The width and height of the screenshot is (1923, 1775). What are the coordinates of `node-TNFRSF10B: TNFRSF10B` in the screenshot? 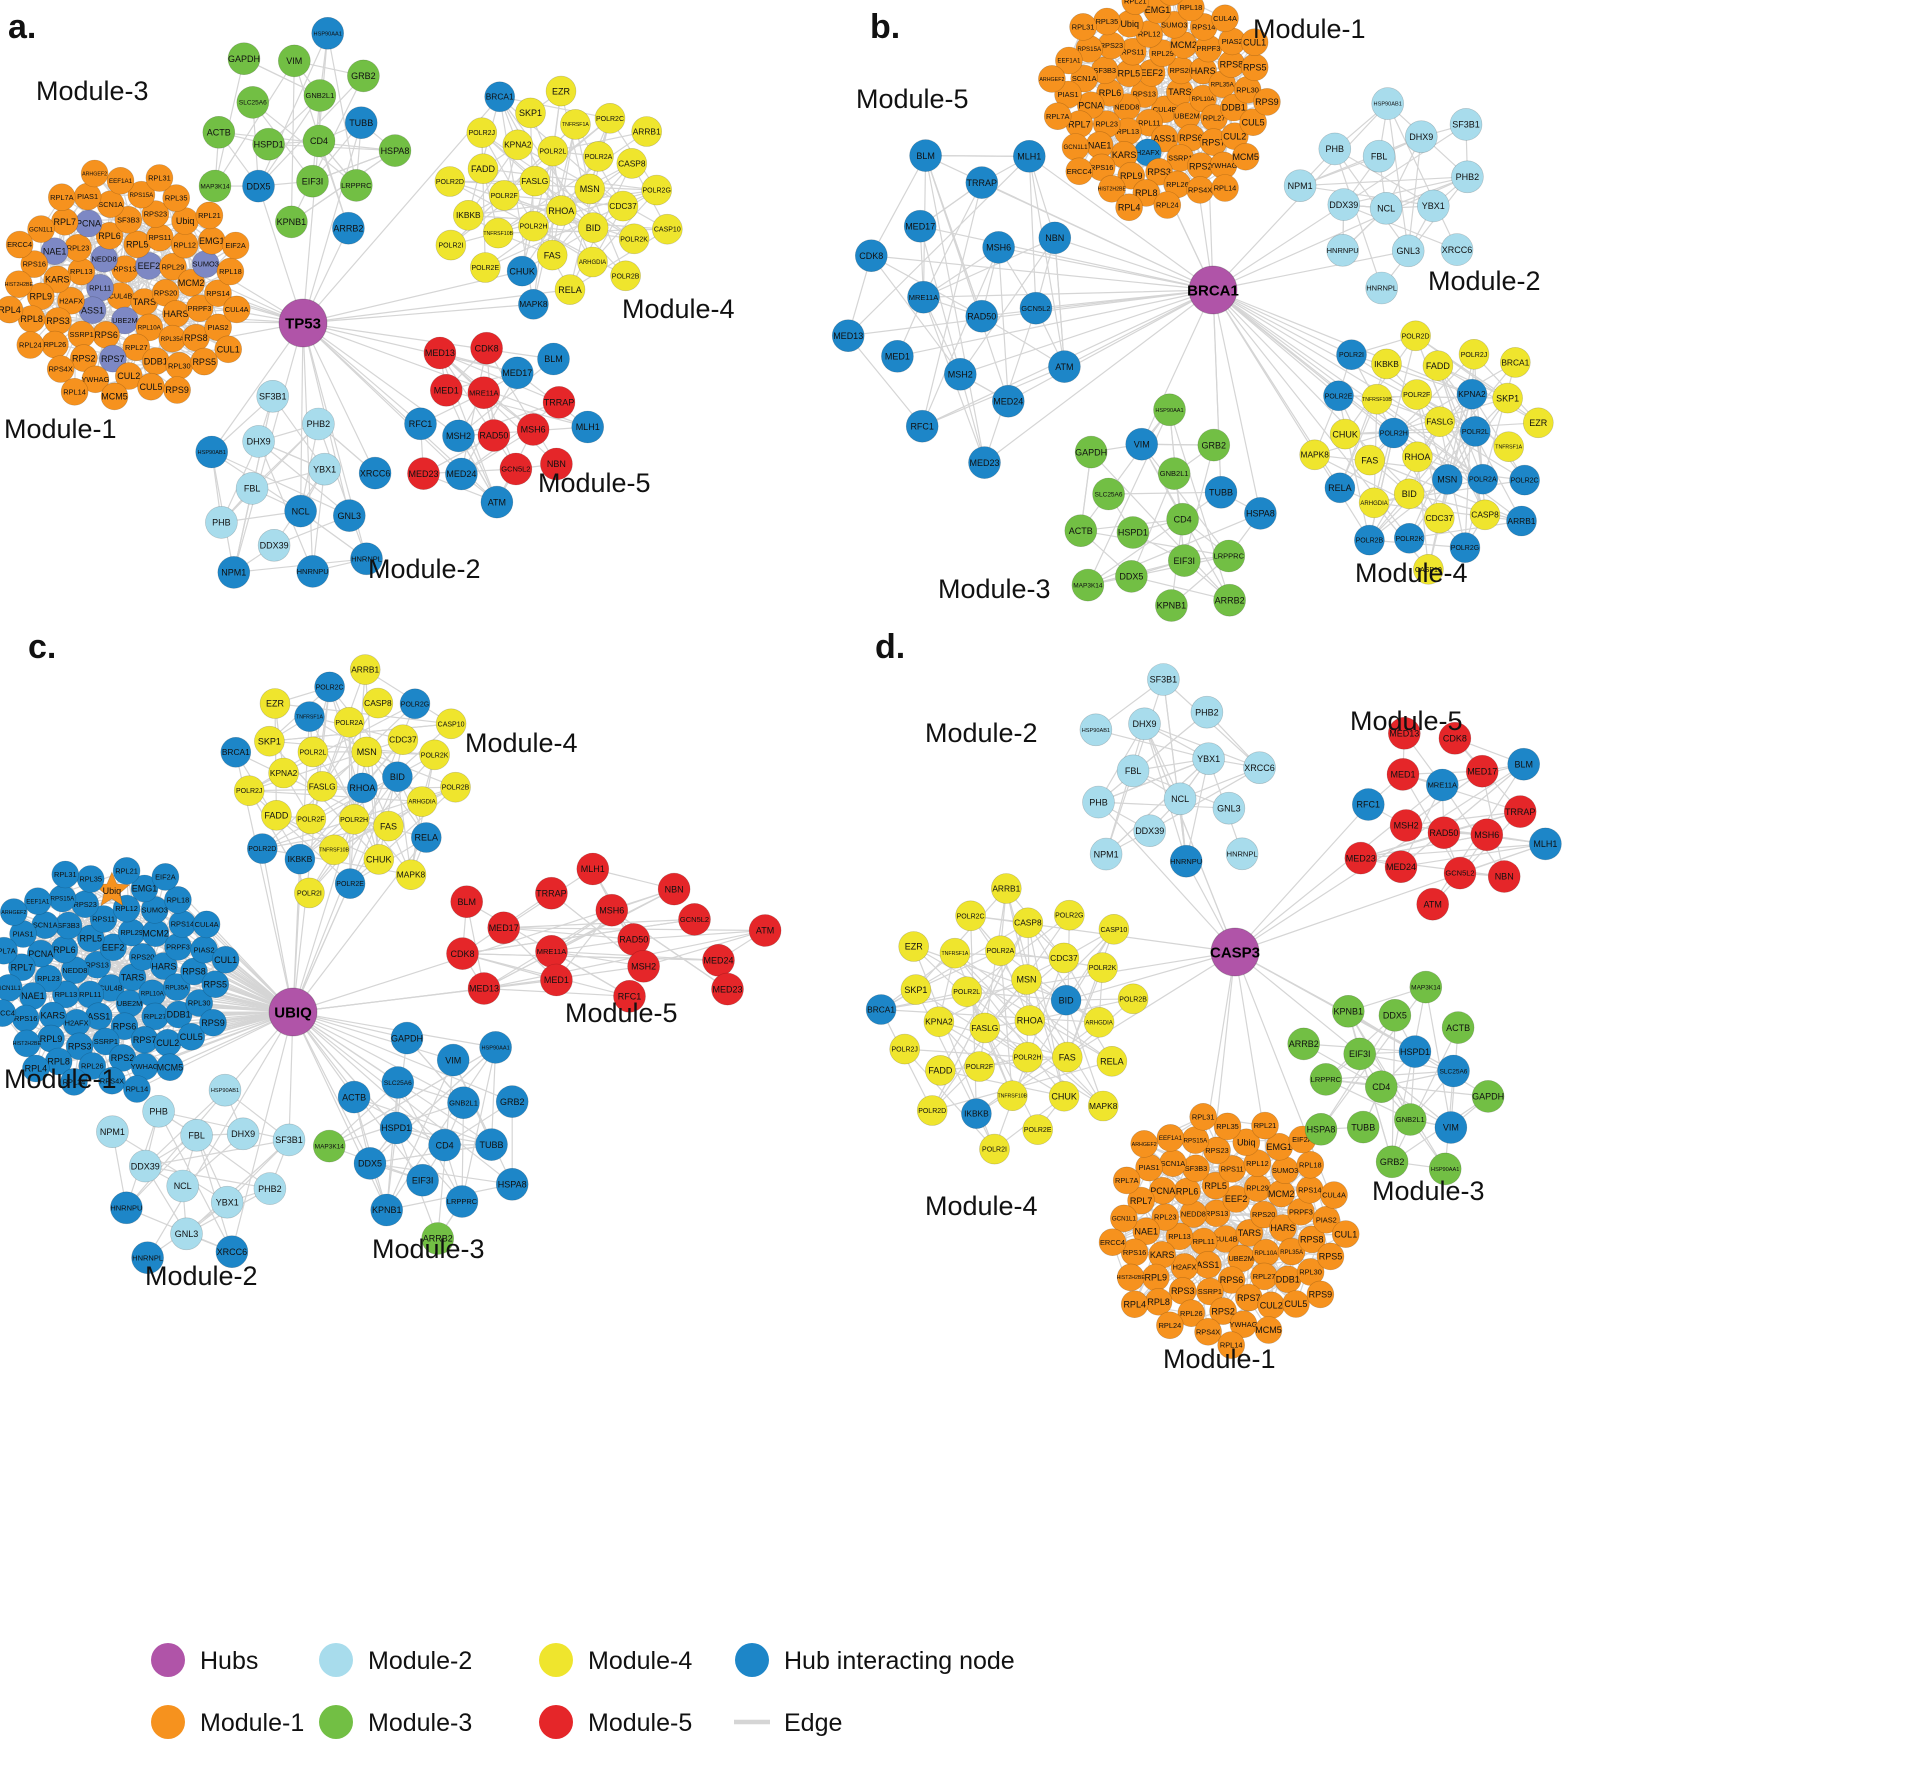 It's located at (1012, 1095).